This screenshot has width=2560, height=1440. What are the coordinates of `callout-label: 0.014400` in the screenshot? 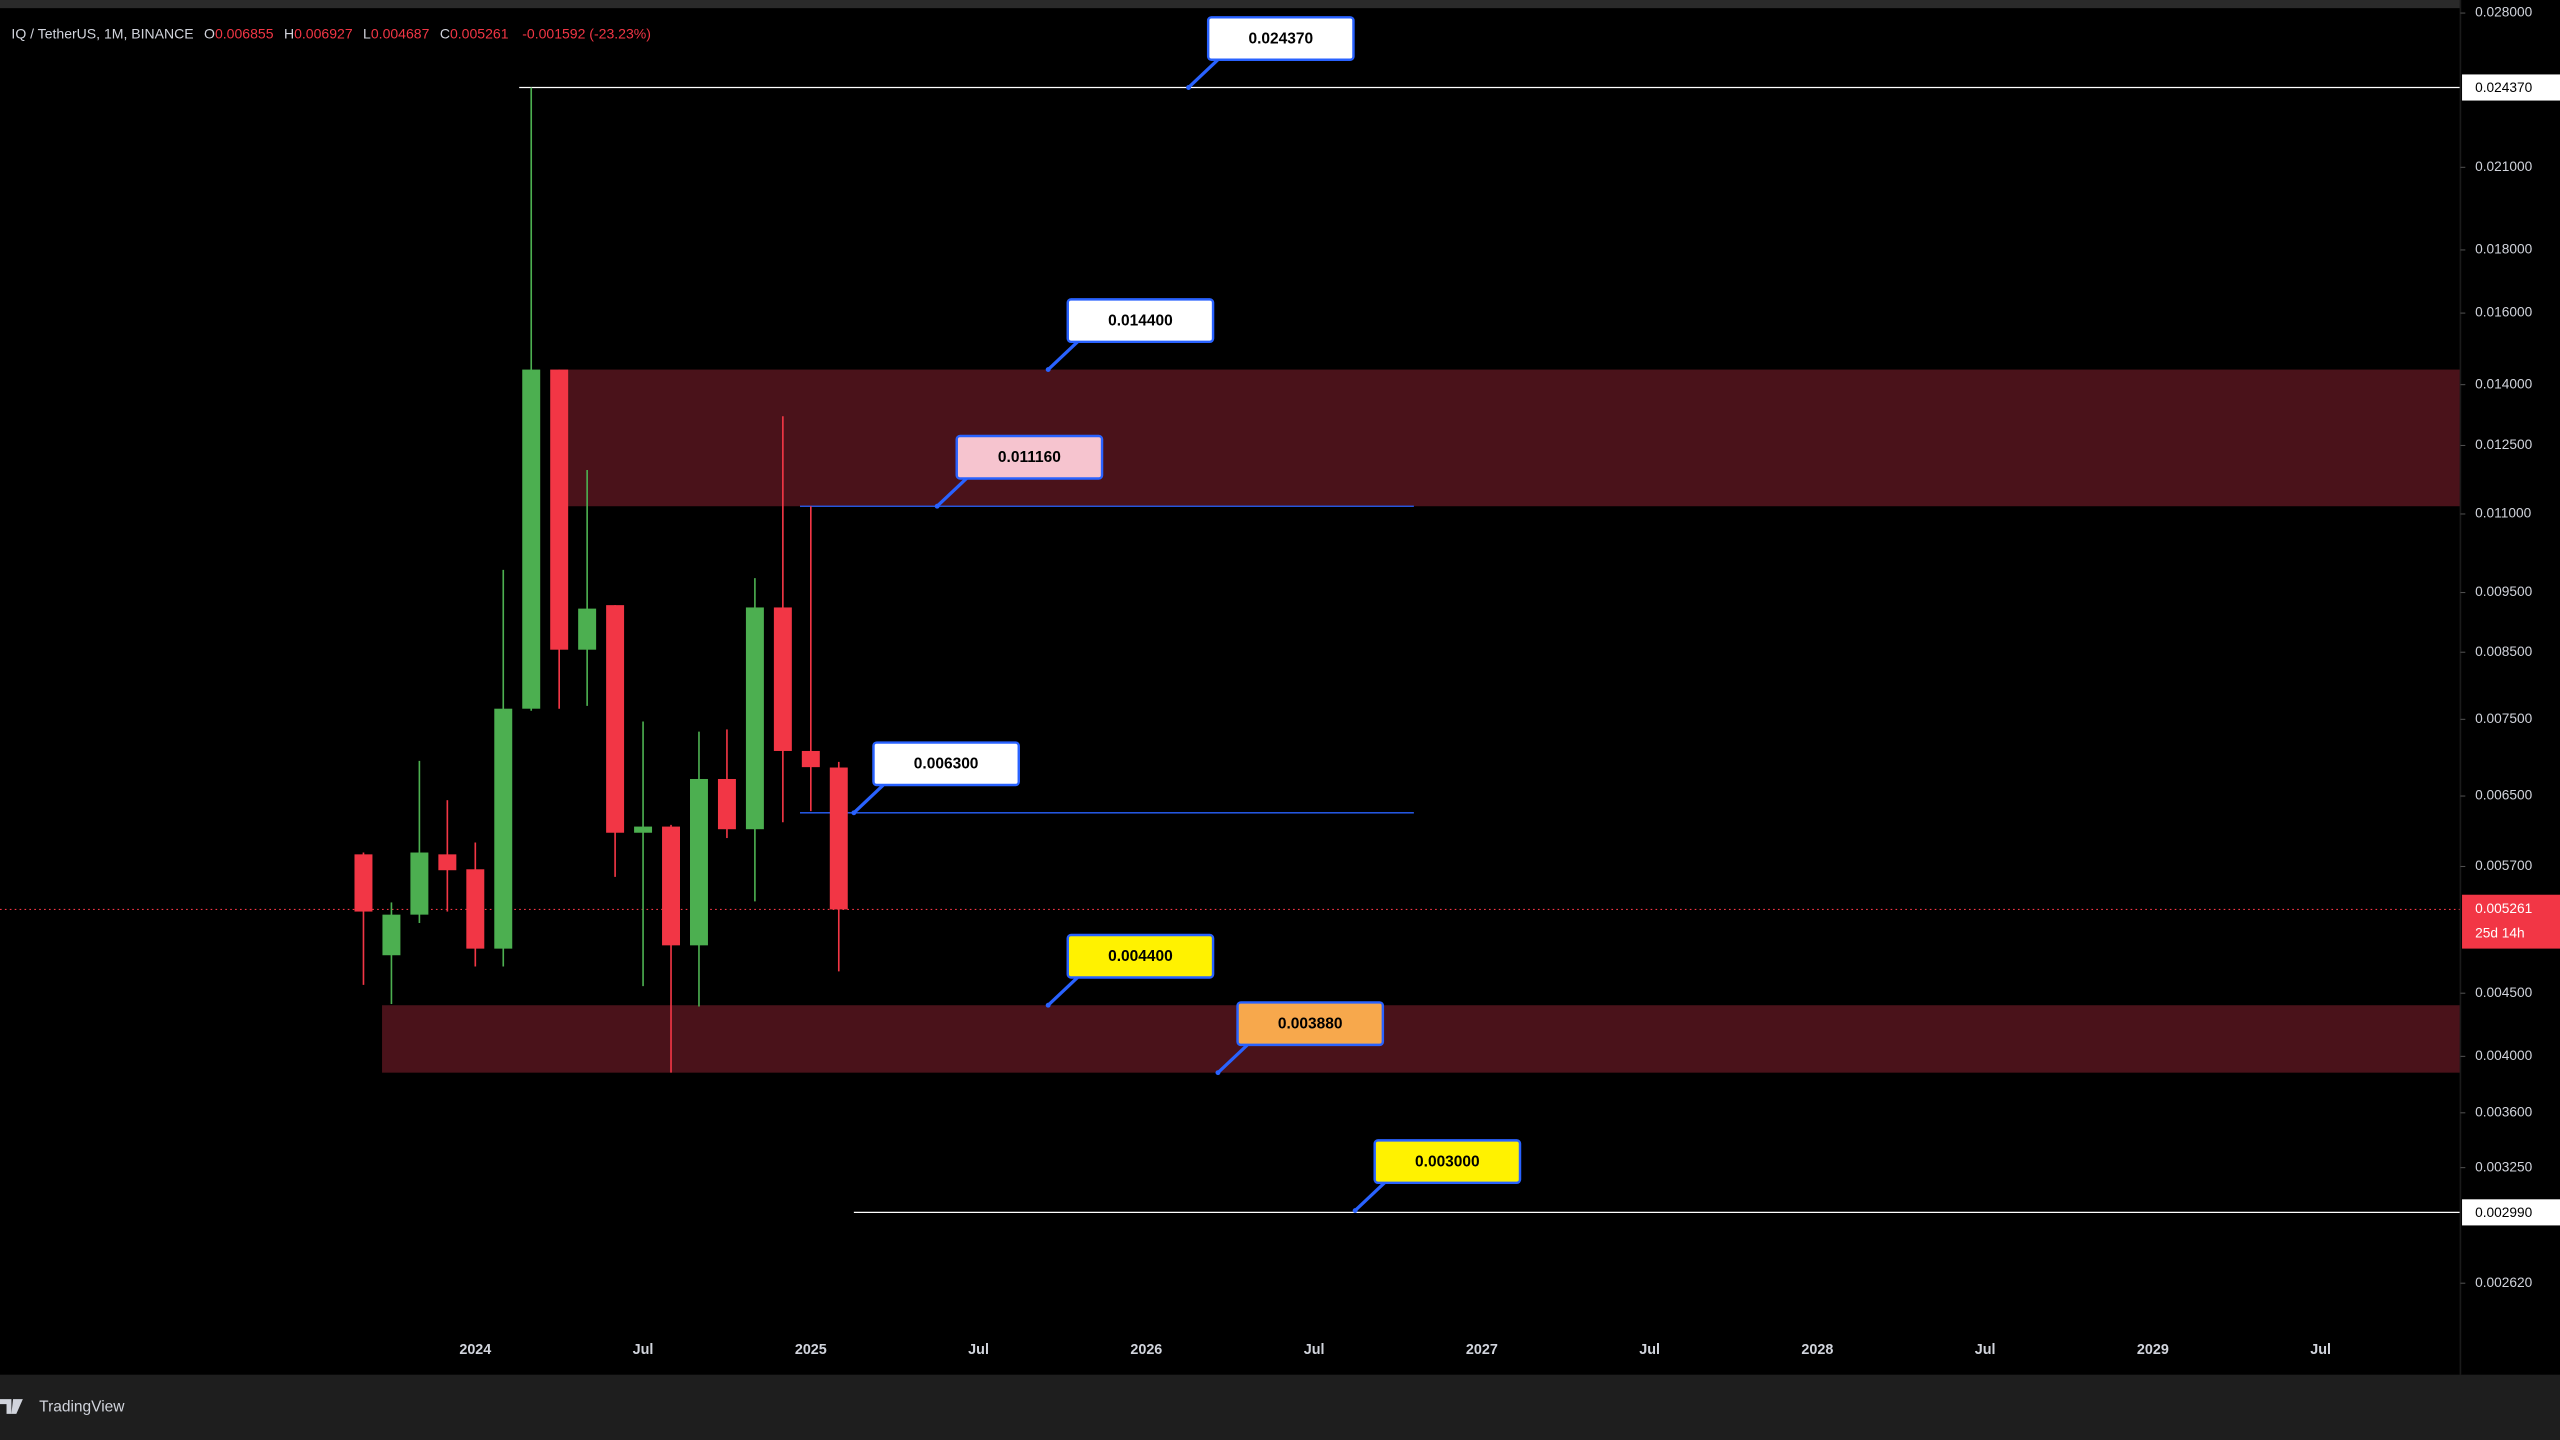 It's located at (1140, 321).